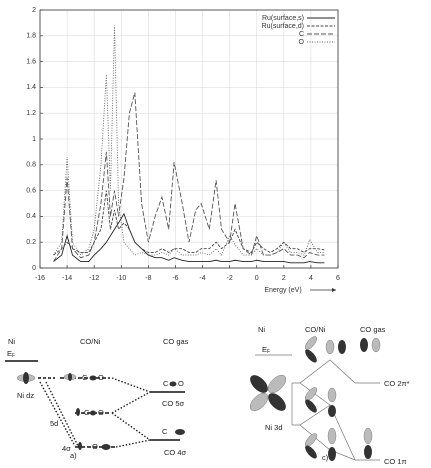  What do you see at coordinates (338, 278) in the screenshot?
I see `x-tick-label: 6` at bounding box center [338, 278].